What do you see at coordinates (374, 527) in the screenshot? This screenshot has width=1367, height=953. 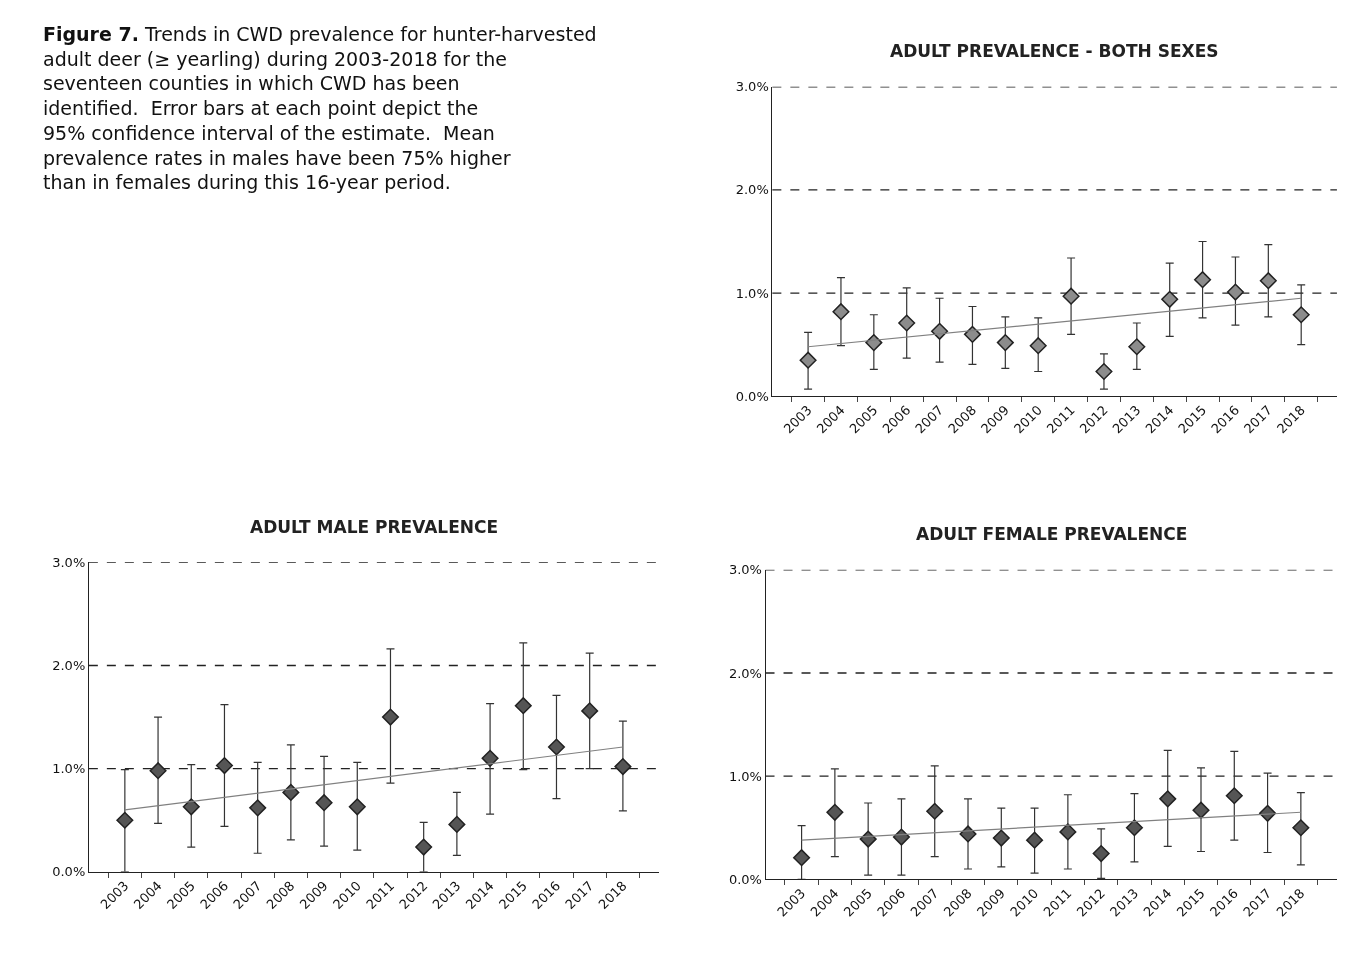 I see `chart-title: ADULT MALE PREVALENCE` at bounding box center [374, 527].